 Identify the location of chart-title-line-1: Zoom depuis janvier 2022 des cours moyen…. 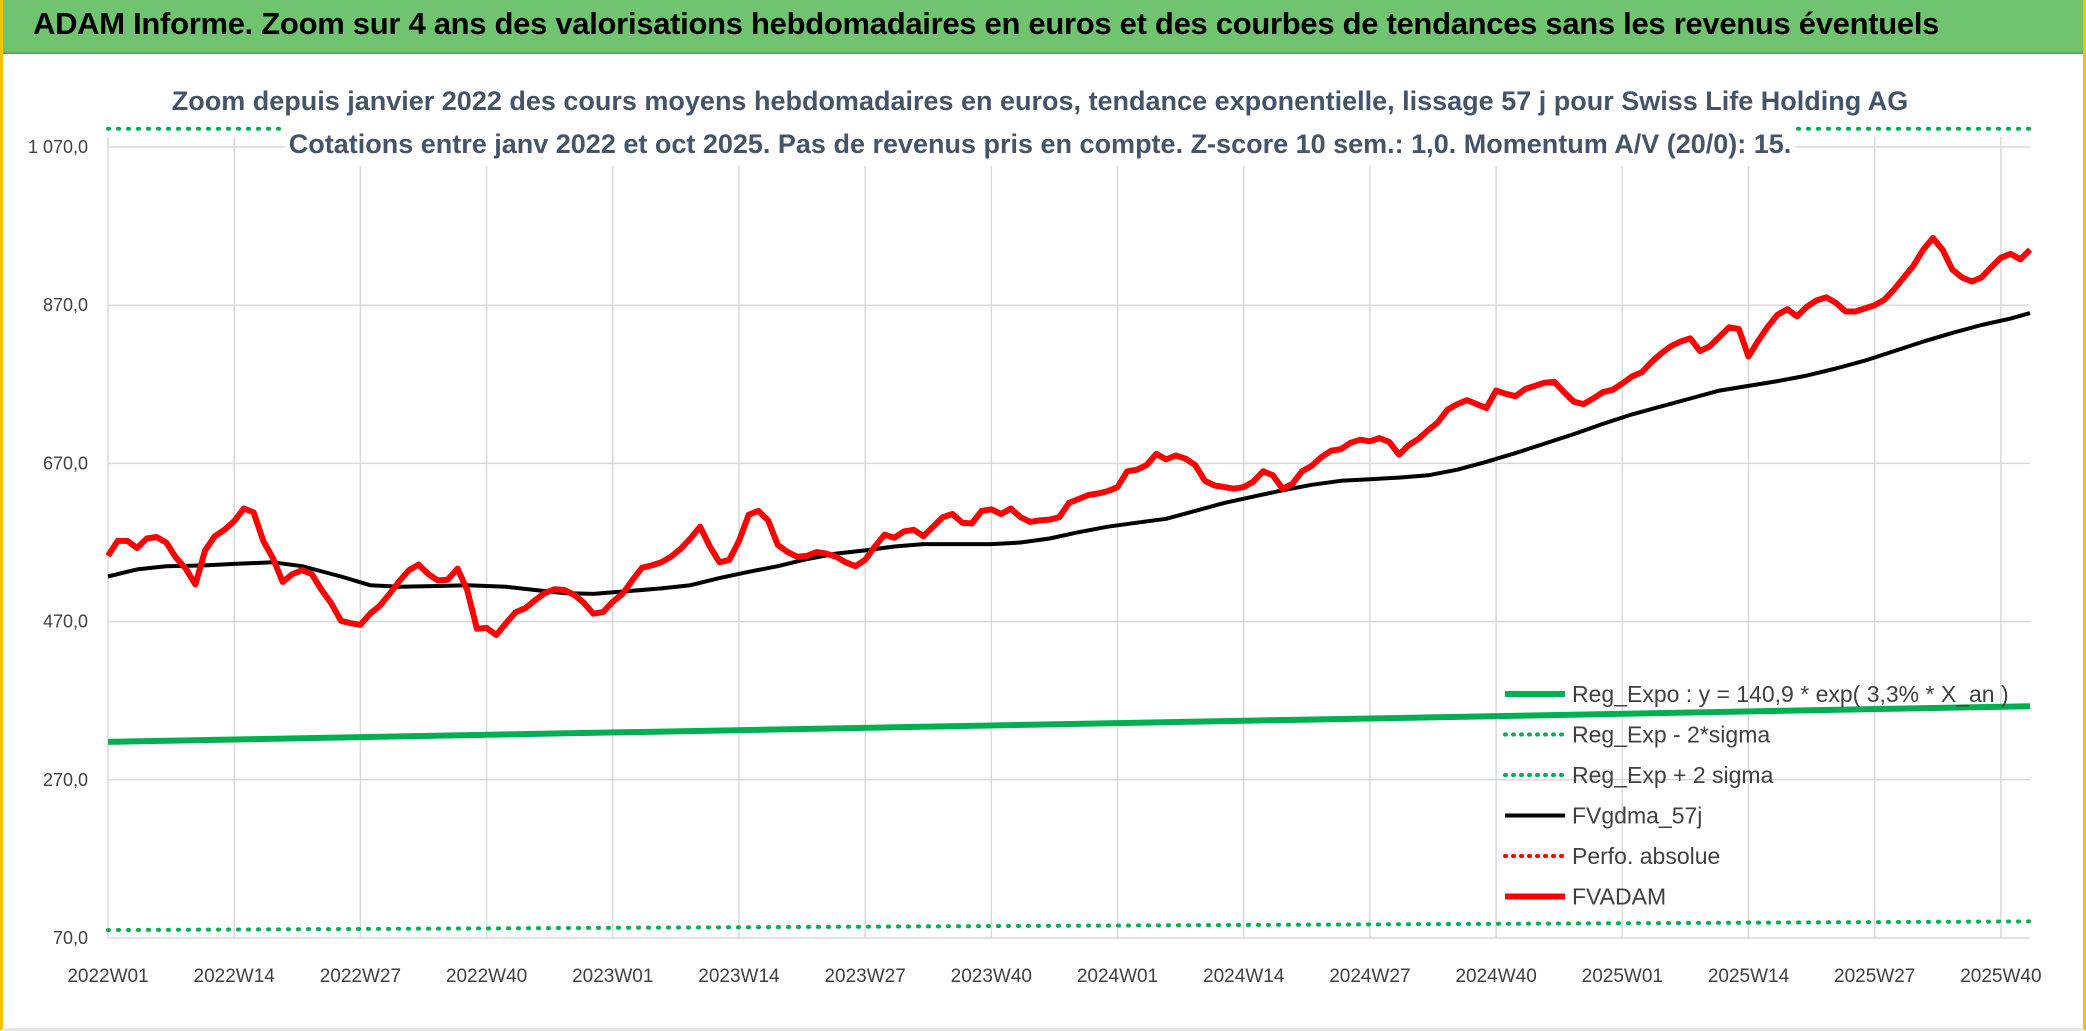
(1040, 101).